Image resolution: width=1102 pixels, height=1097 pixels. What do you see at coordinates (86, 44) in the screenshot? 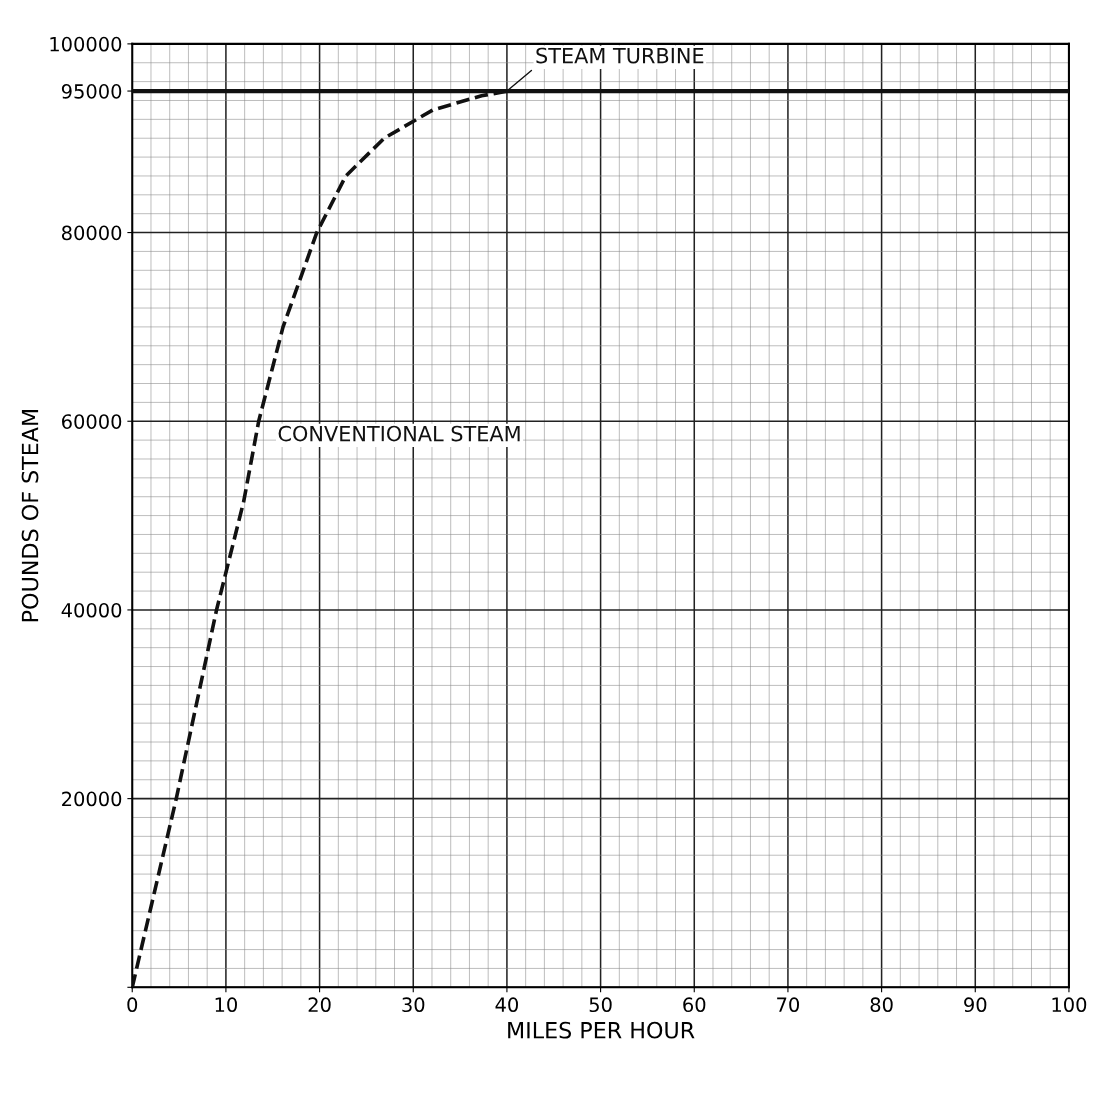
I see `y-tick-label: 100000` at bounding box center [86, 44].